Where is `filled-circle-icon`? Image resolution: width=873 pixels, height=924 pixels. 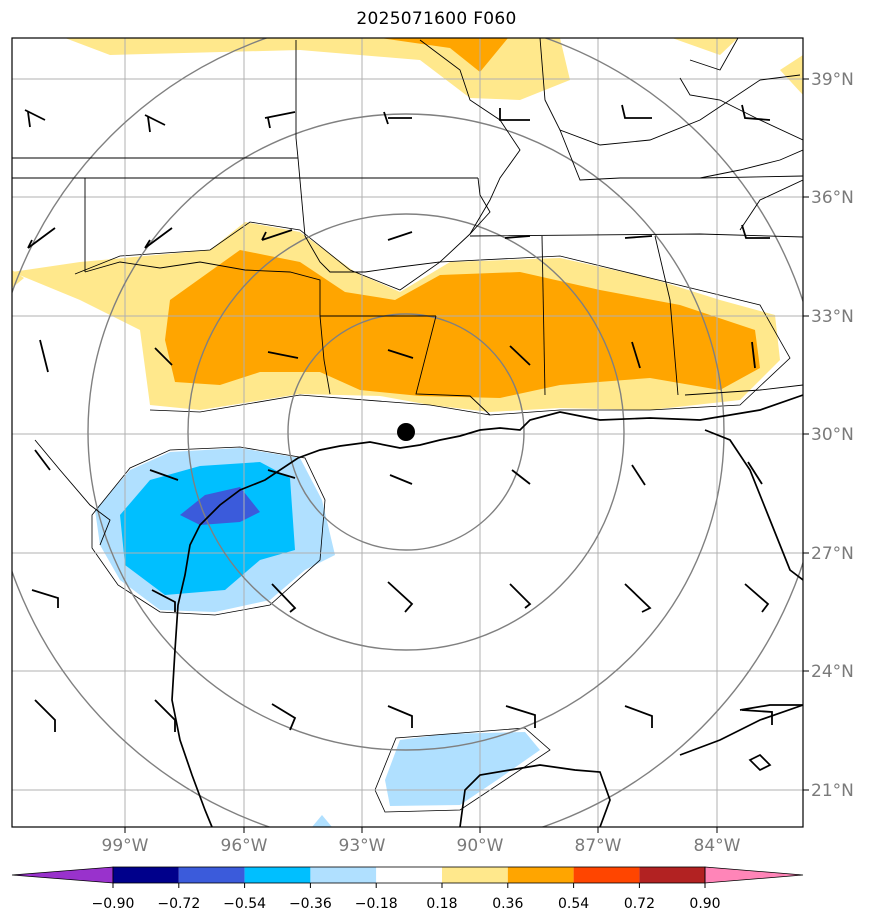
filled-circle-icon is located at coordinates (406, 432).